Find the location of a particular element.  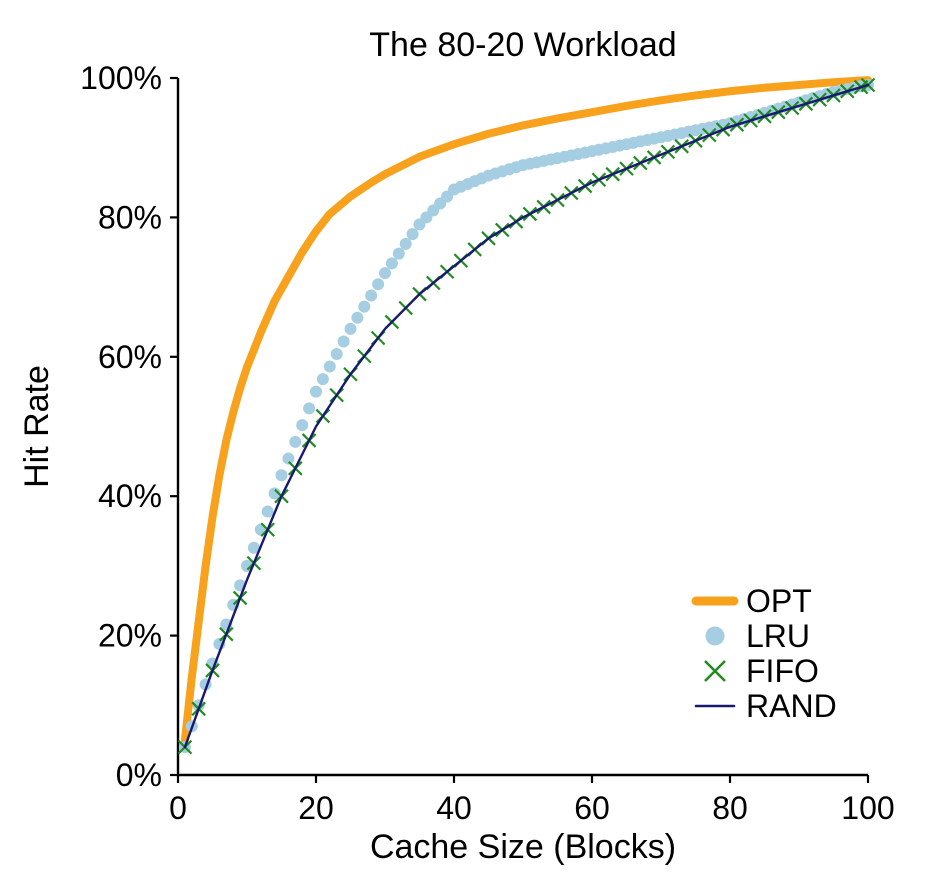

y-tick-label: 80% is located at coordinates (130, 217).